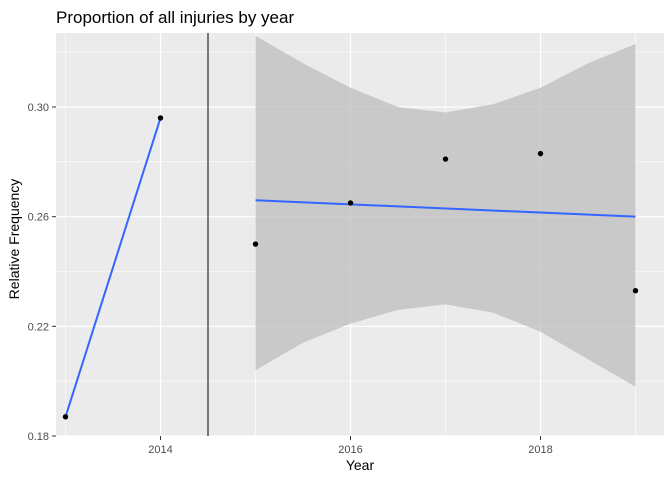 The width and height of the screenshot is (672, 480). I want to click on chart-title: Proportion of all injuries by year, so click(175, 17).